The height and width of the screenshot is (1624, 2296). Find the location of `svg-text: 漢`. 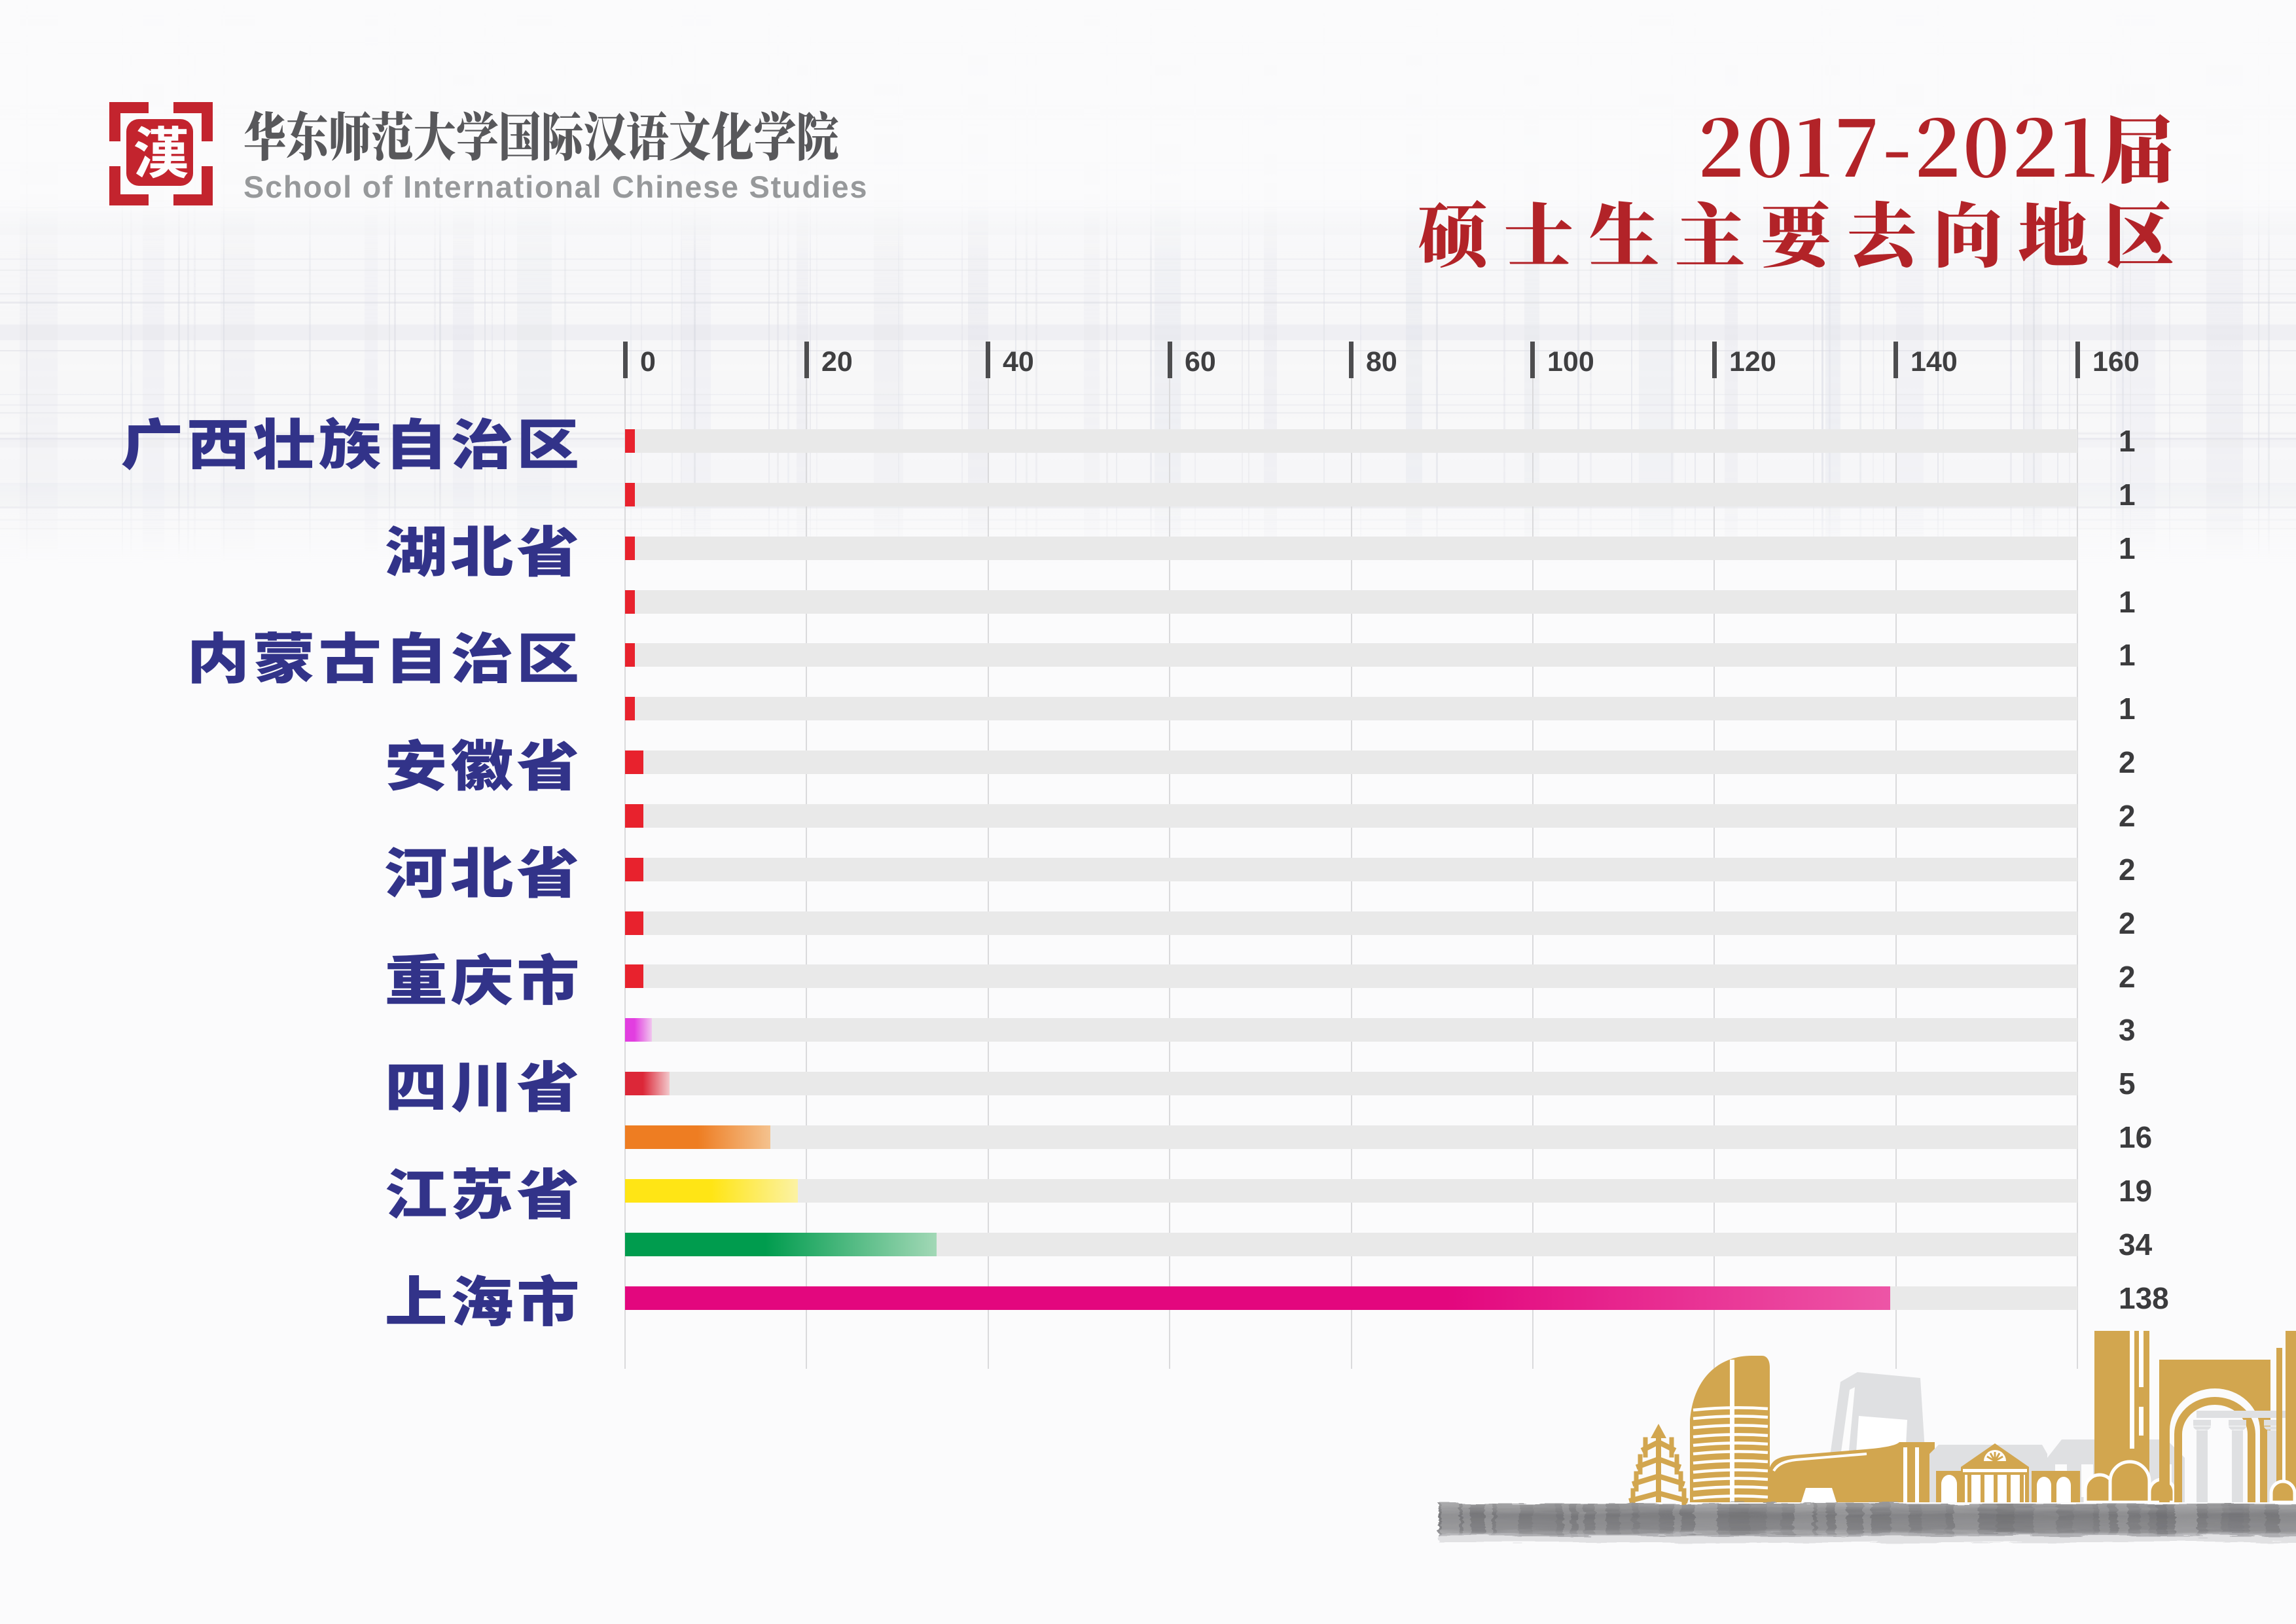

svg-text: 漢 is located at coordinates (160, 149).